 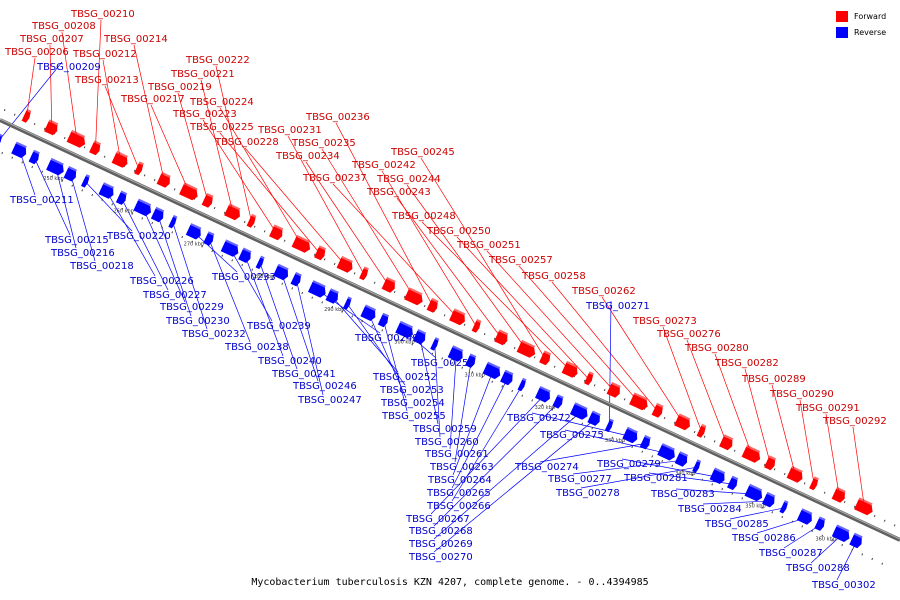 I want to click on reverse-gene-label: TBSG_00216, so click(x=82, y=253).